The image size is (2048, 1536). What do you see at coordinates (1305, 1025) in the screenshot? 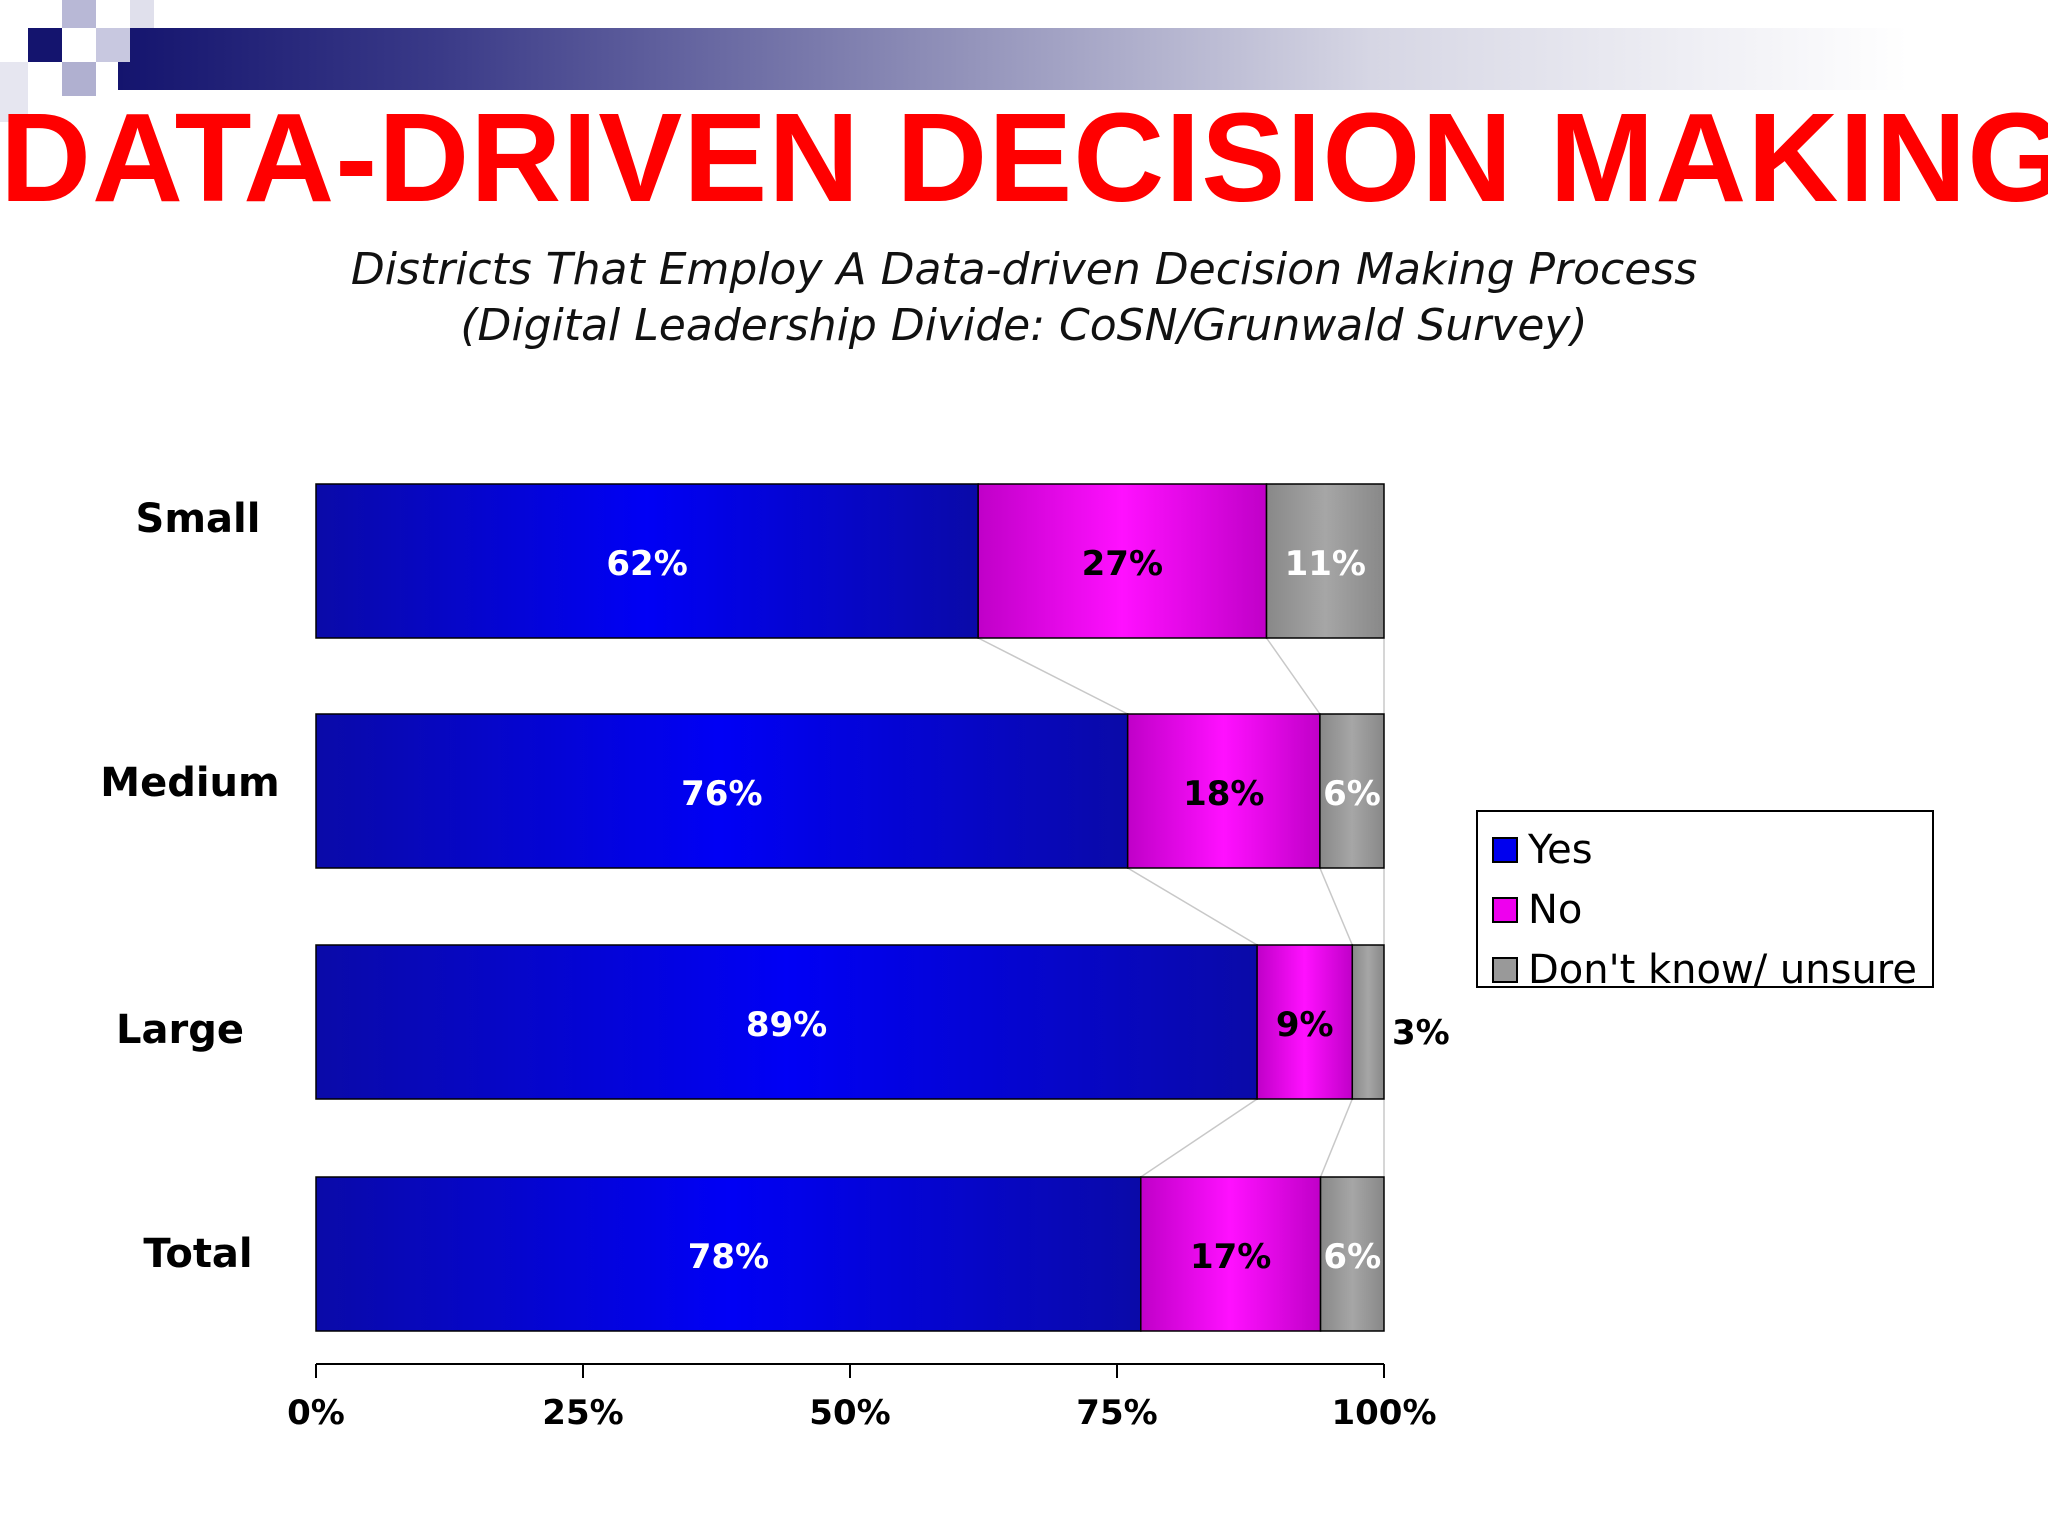
I see `bar-value-label: 9%` at bounding box center [1305, 1025].